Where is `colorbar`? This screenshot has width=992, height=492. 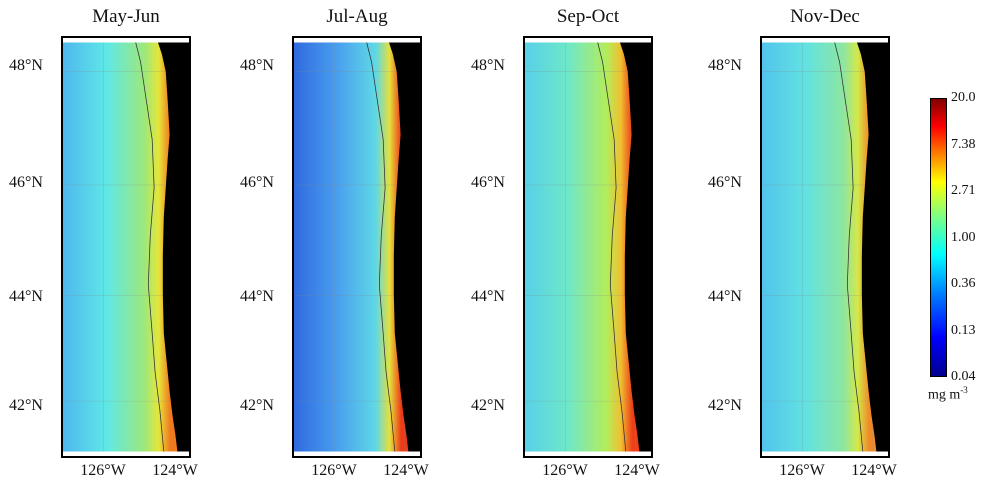 colorbar is located at coordinates (938, 237).